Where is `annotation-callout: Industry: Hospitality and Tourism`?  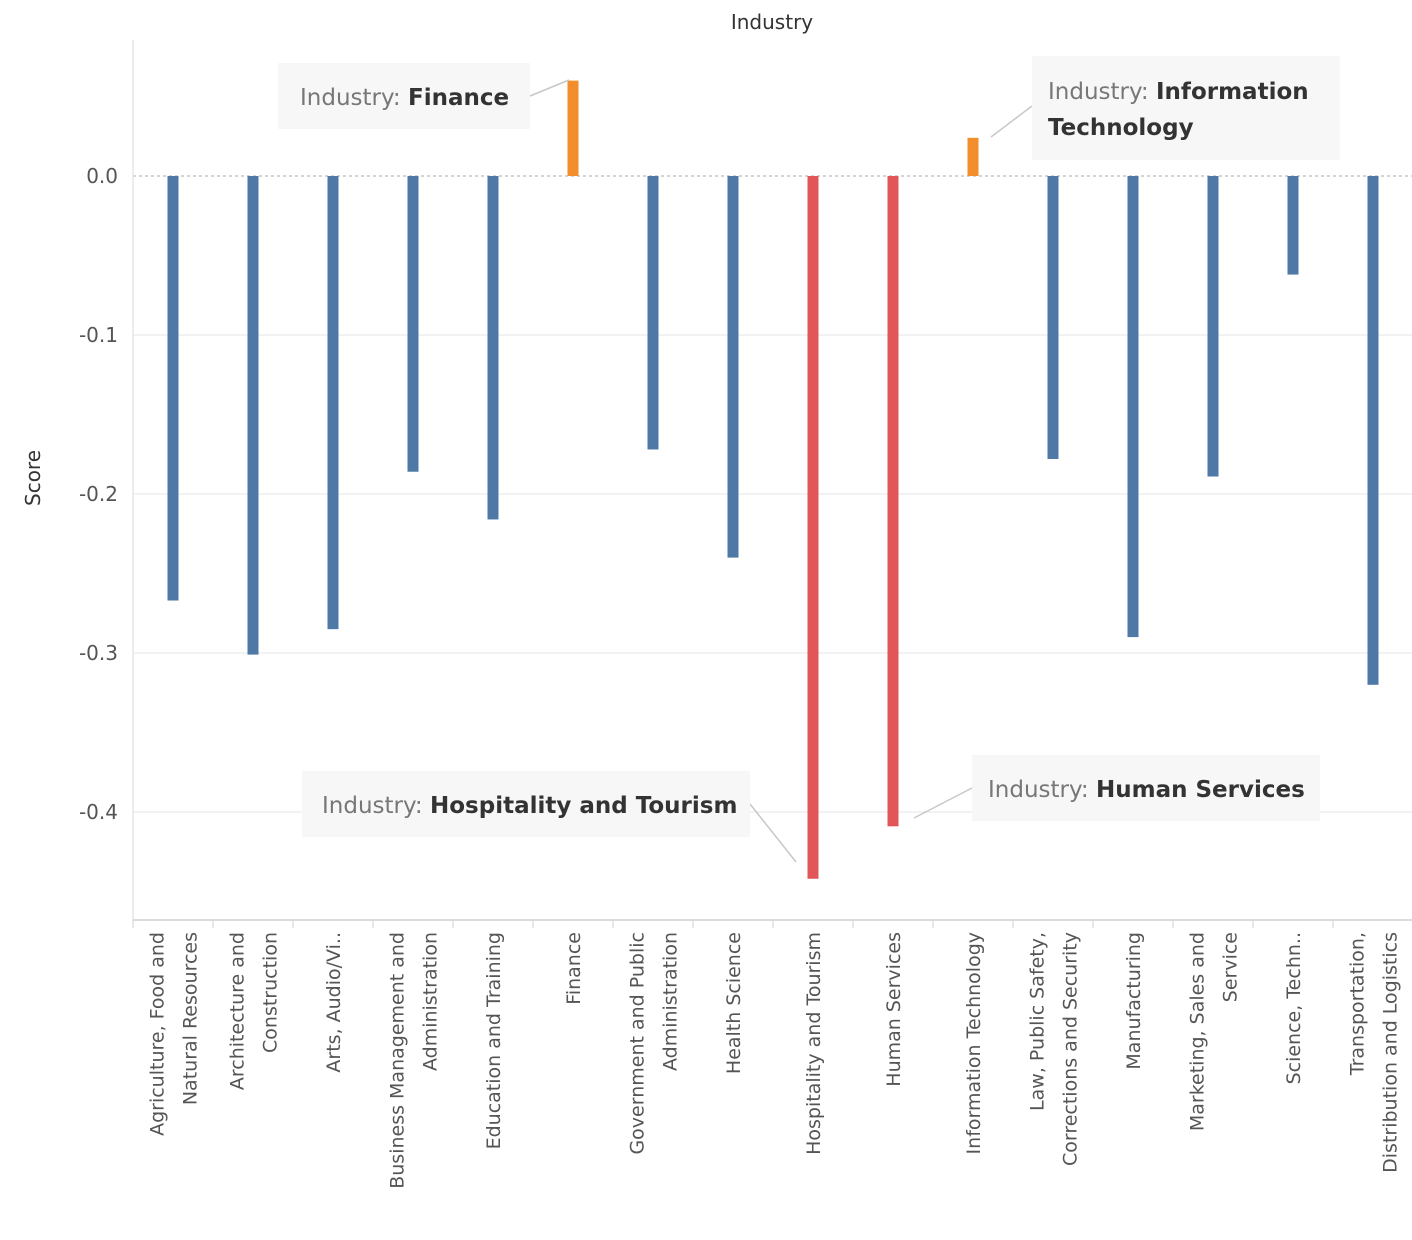
annotation-callout: Industry: Hospitality and Tourism is located at coordinates (549, 817).